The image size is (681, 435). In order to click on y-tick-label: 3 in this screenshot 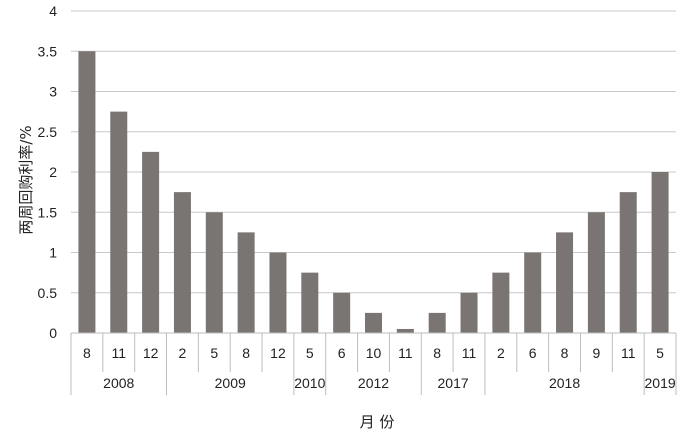, I will do `click(53, 92)`.